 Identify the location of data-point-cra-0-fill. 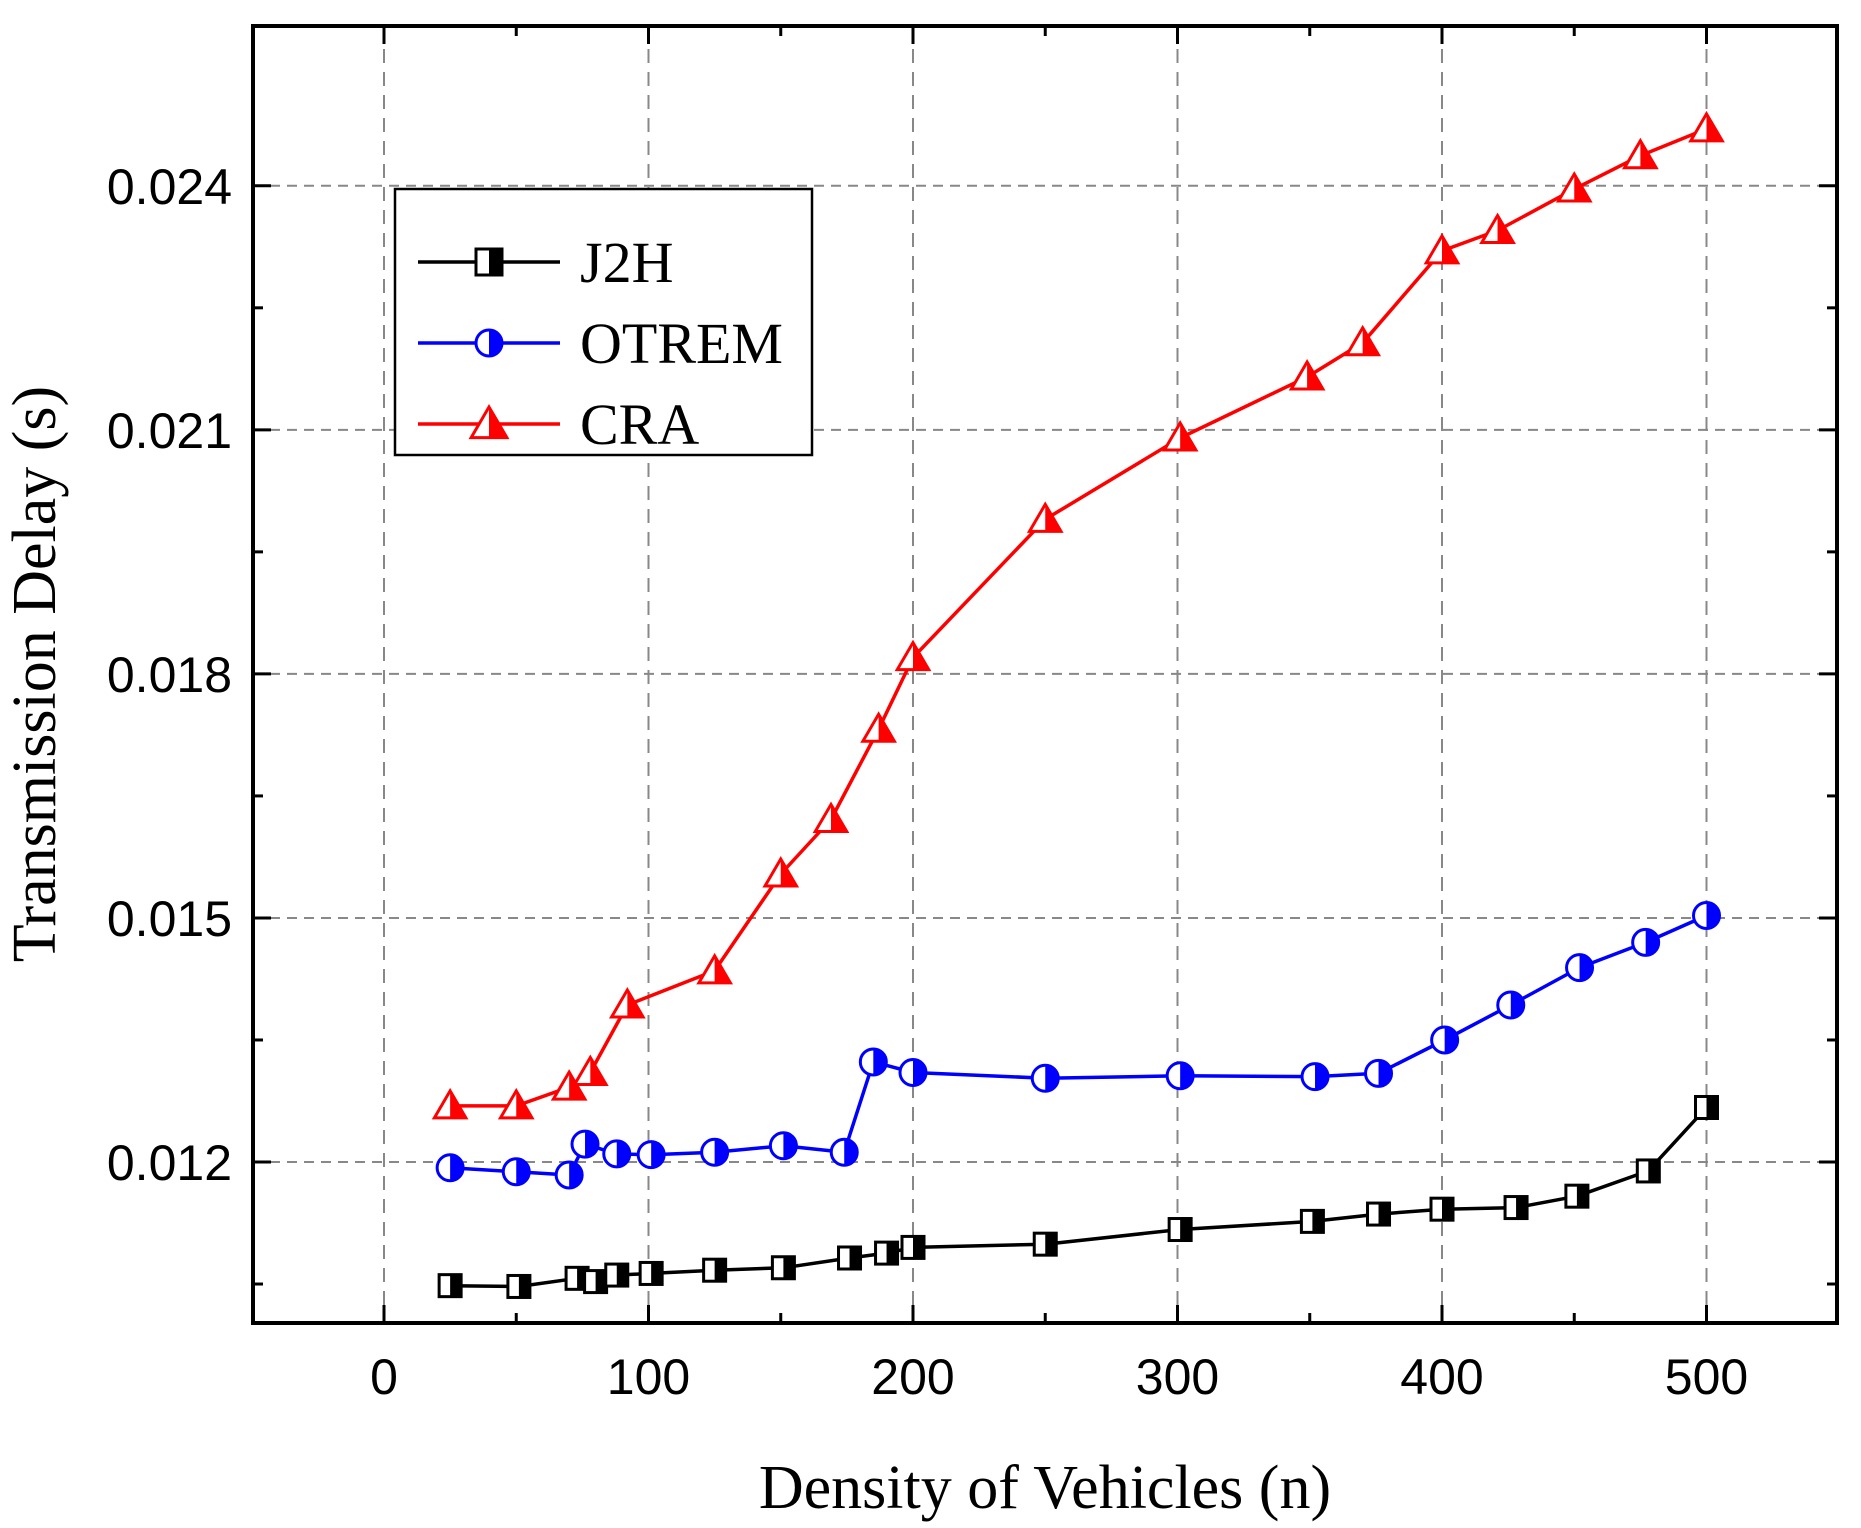
(458, 1104).